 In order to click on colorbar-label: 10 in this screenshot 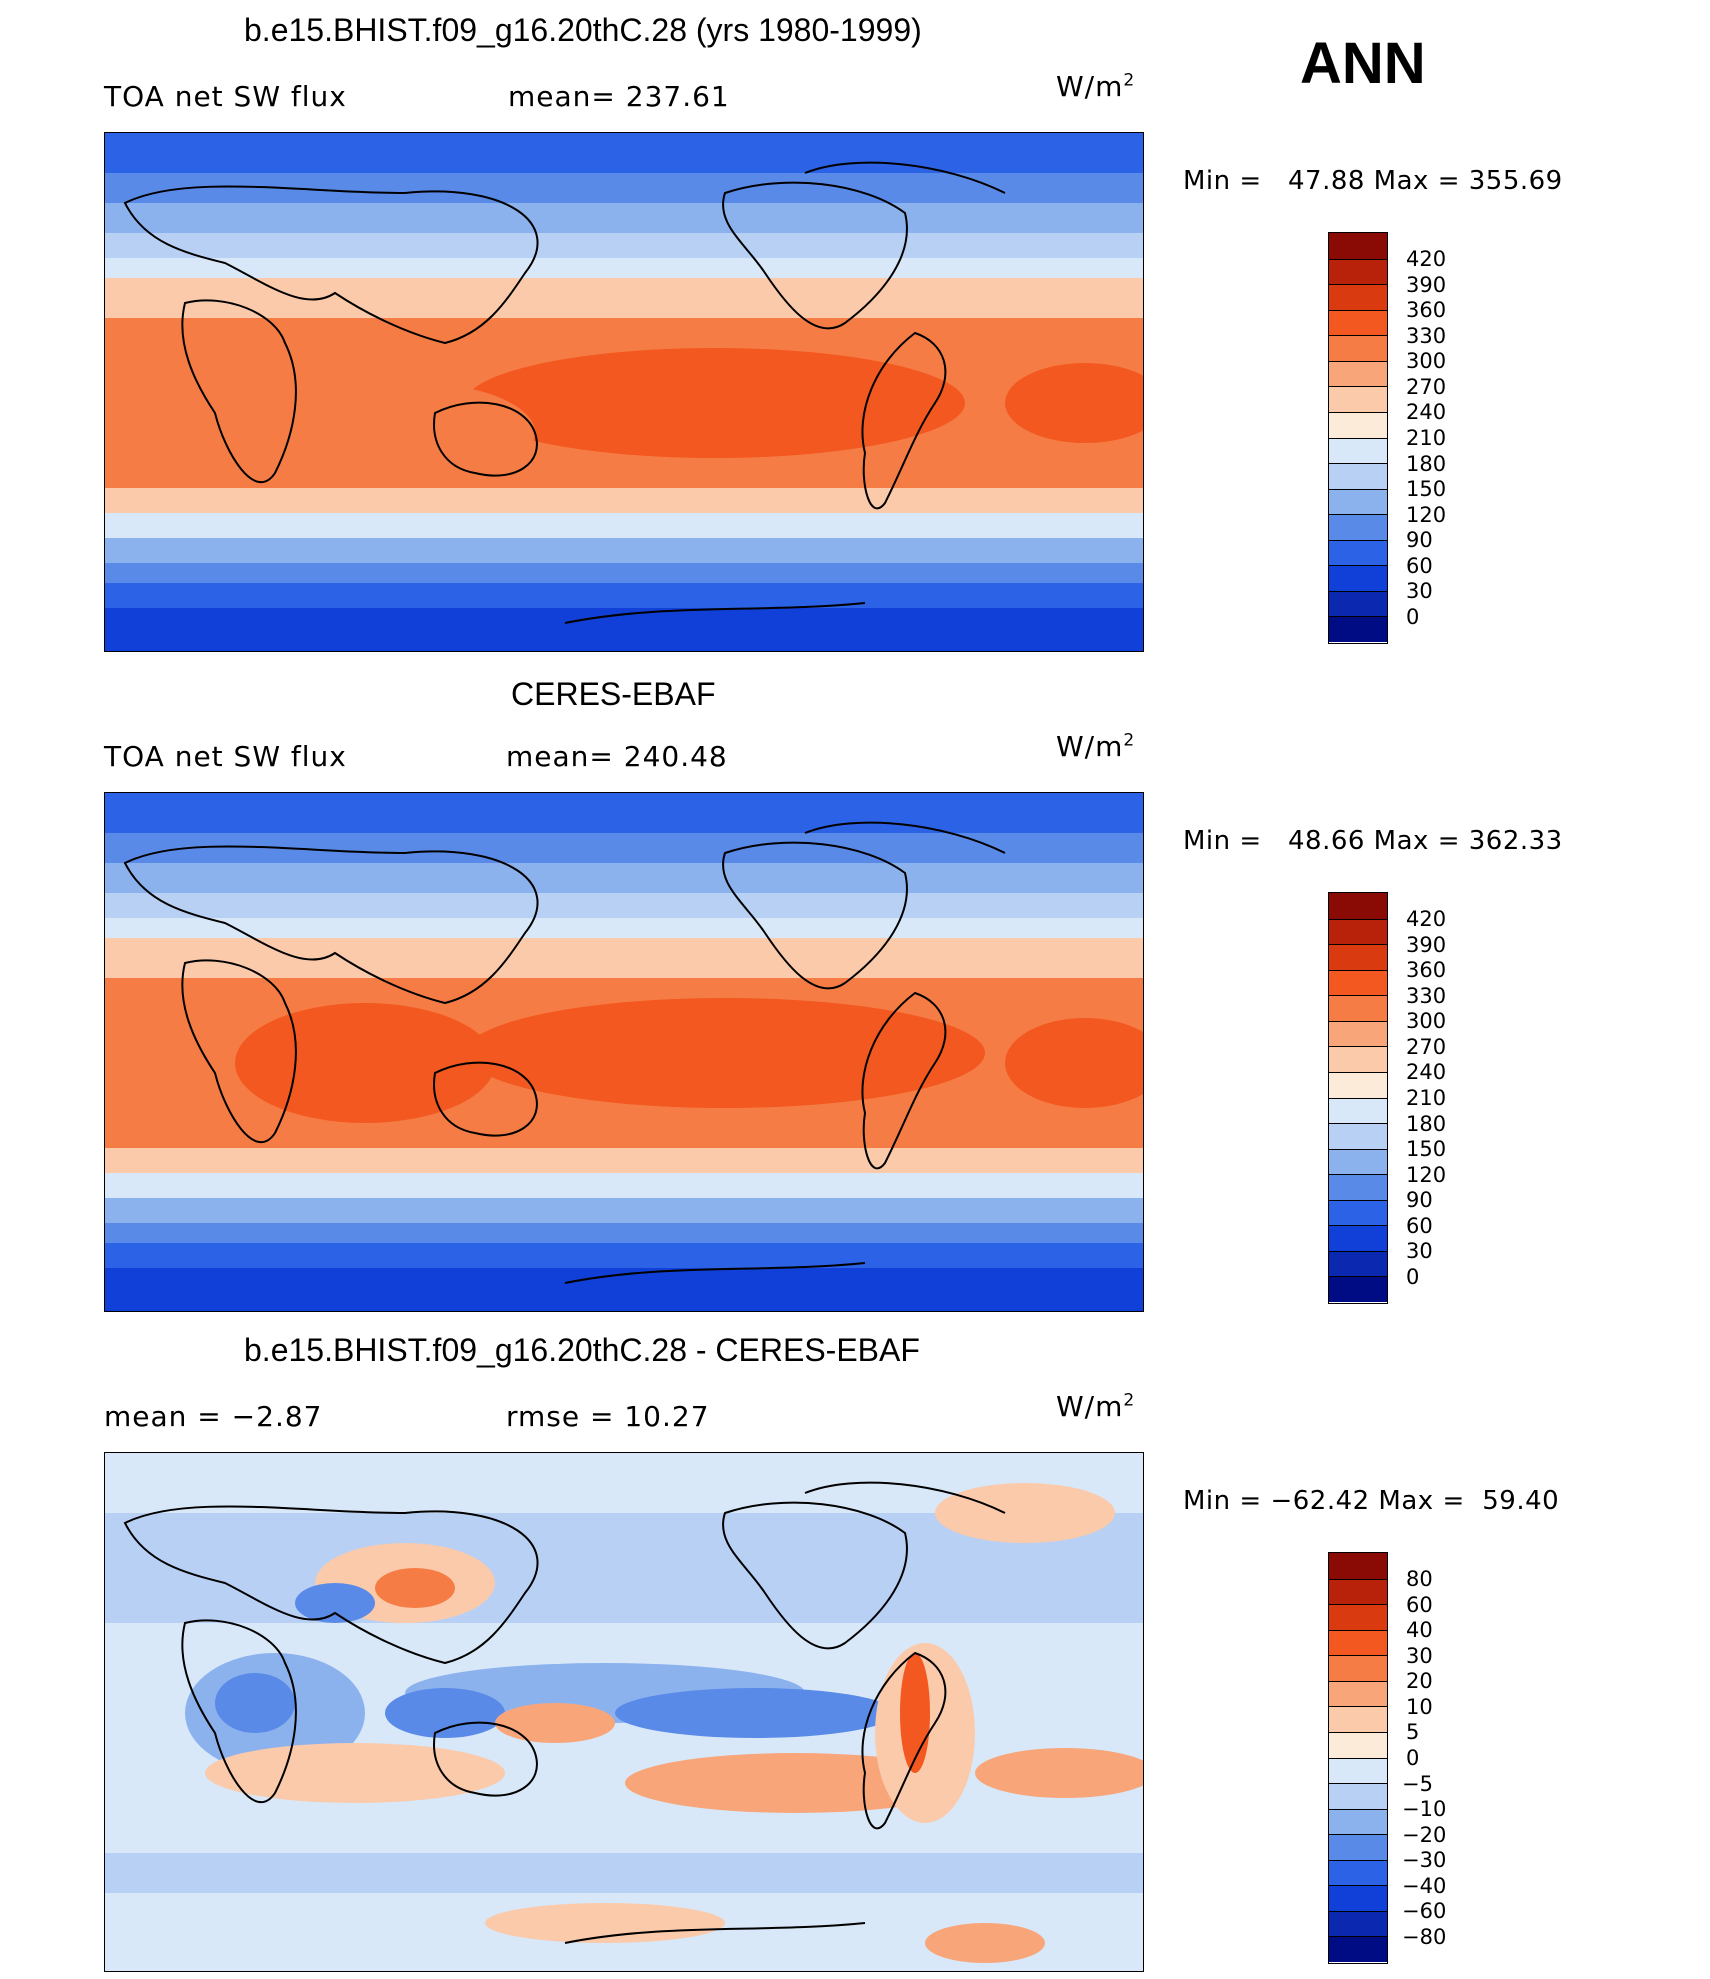, I will do `click(1419, 1706)`.